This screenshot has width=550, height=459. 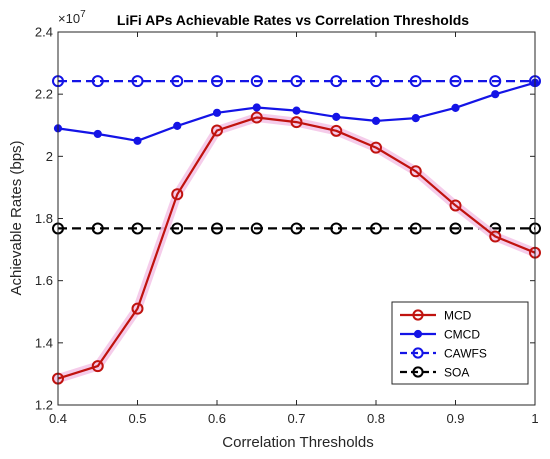 What do you see at coordinates (296, 418) in the screenshot?
I see `x-tick-label: 0.7` at bounding box center [296, 418].